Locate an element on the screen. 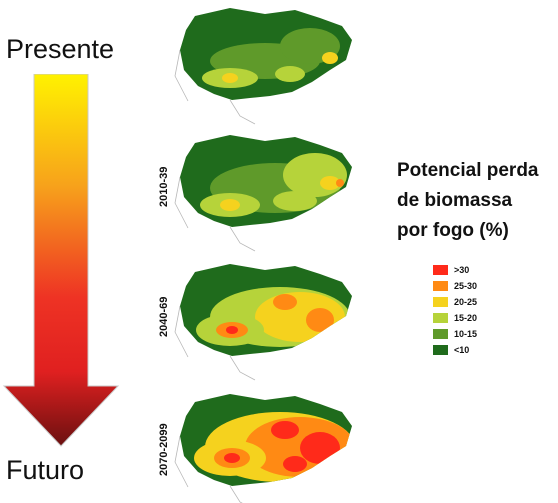 The image size is (558, 503). legend-item: 25-30 is located at coordinates (455, 286).